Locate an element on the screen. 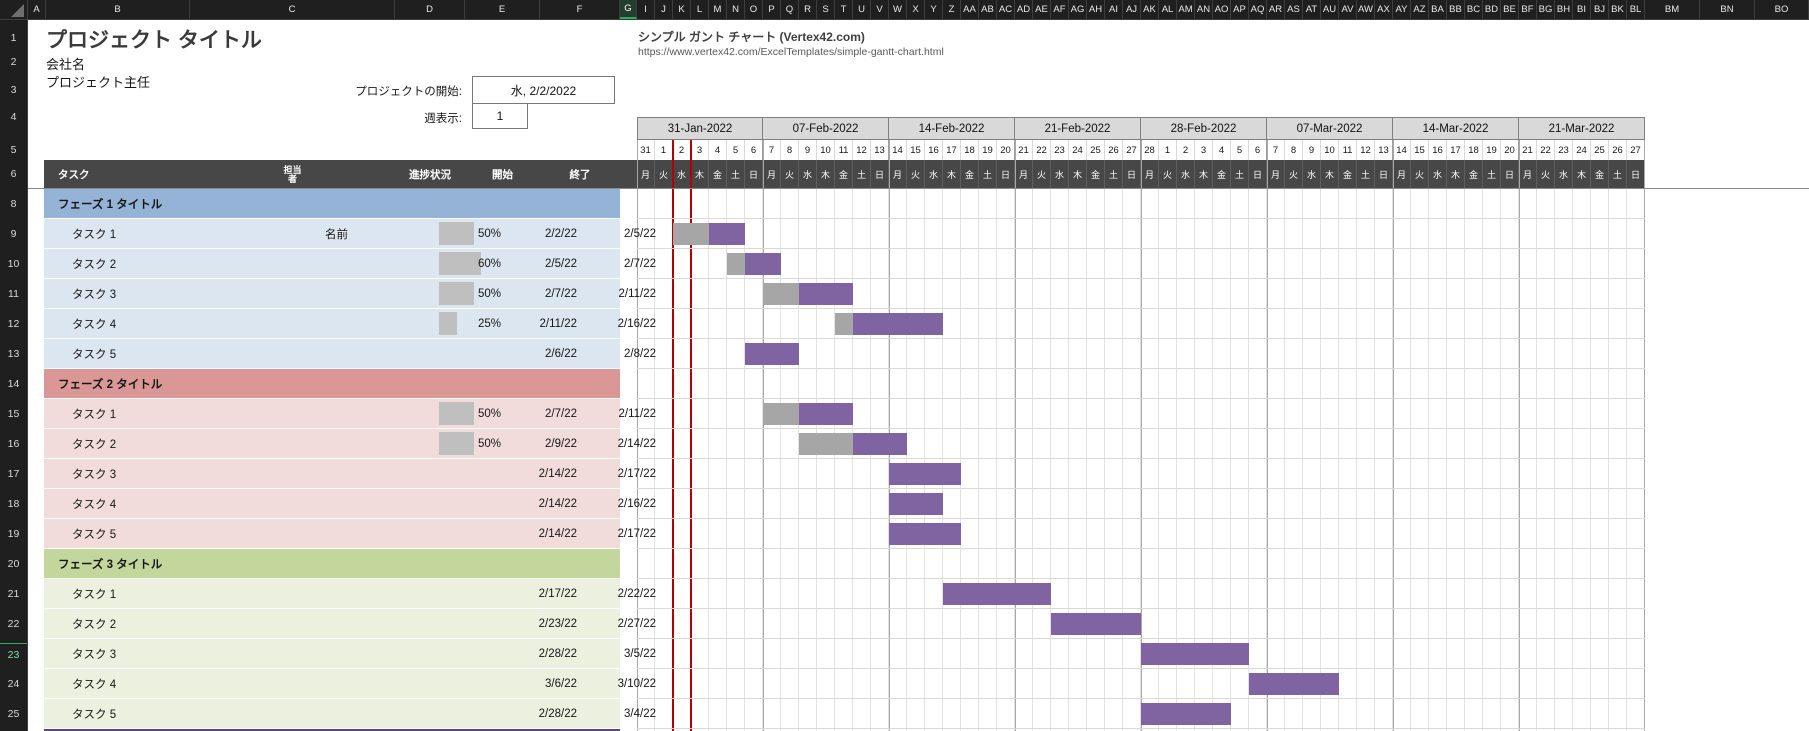  row-header-12: 12 is located at coordinates (13, 324).